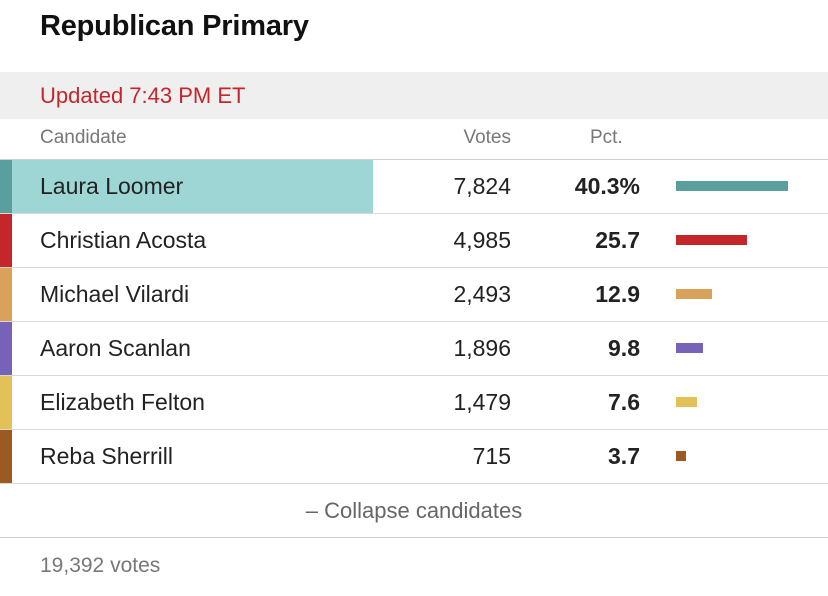  What do you see at coordinates (414, 139) in the screenshot?
I see `results-table-header: Candidate Votes Pct.` at bounding box center [414, 139].